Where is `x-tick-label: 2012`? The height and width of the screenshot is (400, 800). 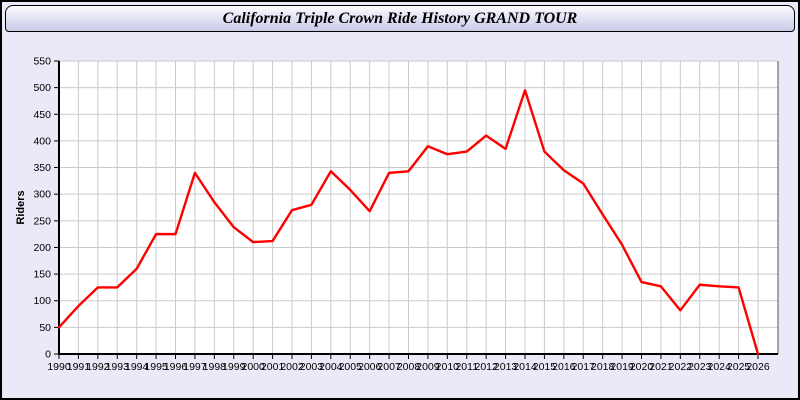
x-tick-label: 2012 is located at coordinates (486, 367).